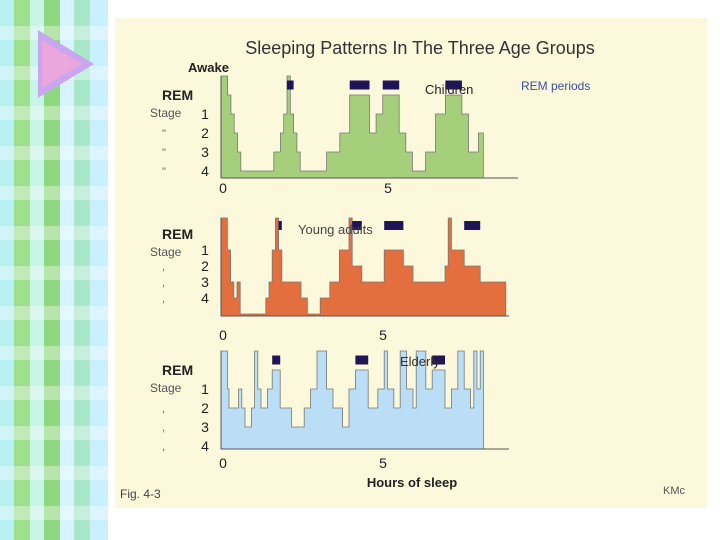 The image size is (720, 540). What do you see at coordinates (140, 494) in the screenshot?
I see `figure-label: Fig. 4-3` at bounding box center [140, 494].